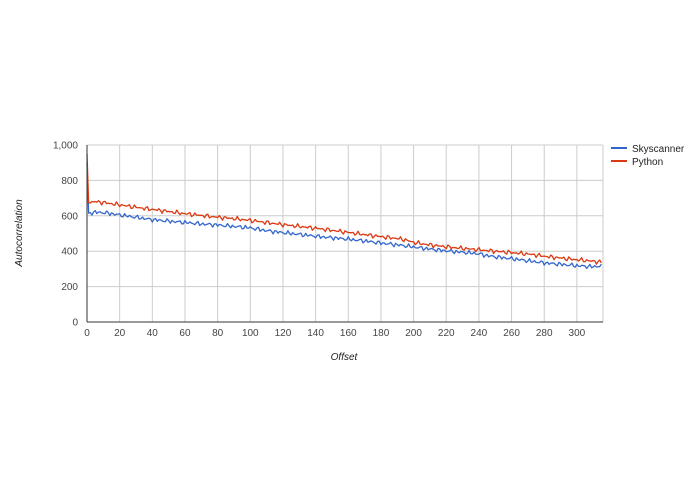 The width and height of the screenshot is (695, 494). Describe the element at coordinates (69, 252) in the screenshot. I see `y-tick-label: 400` at that location.